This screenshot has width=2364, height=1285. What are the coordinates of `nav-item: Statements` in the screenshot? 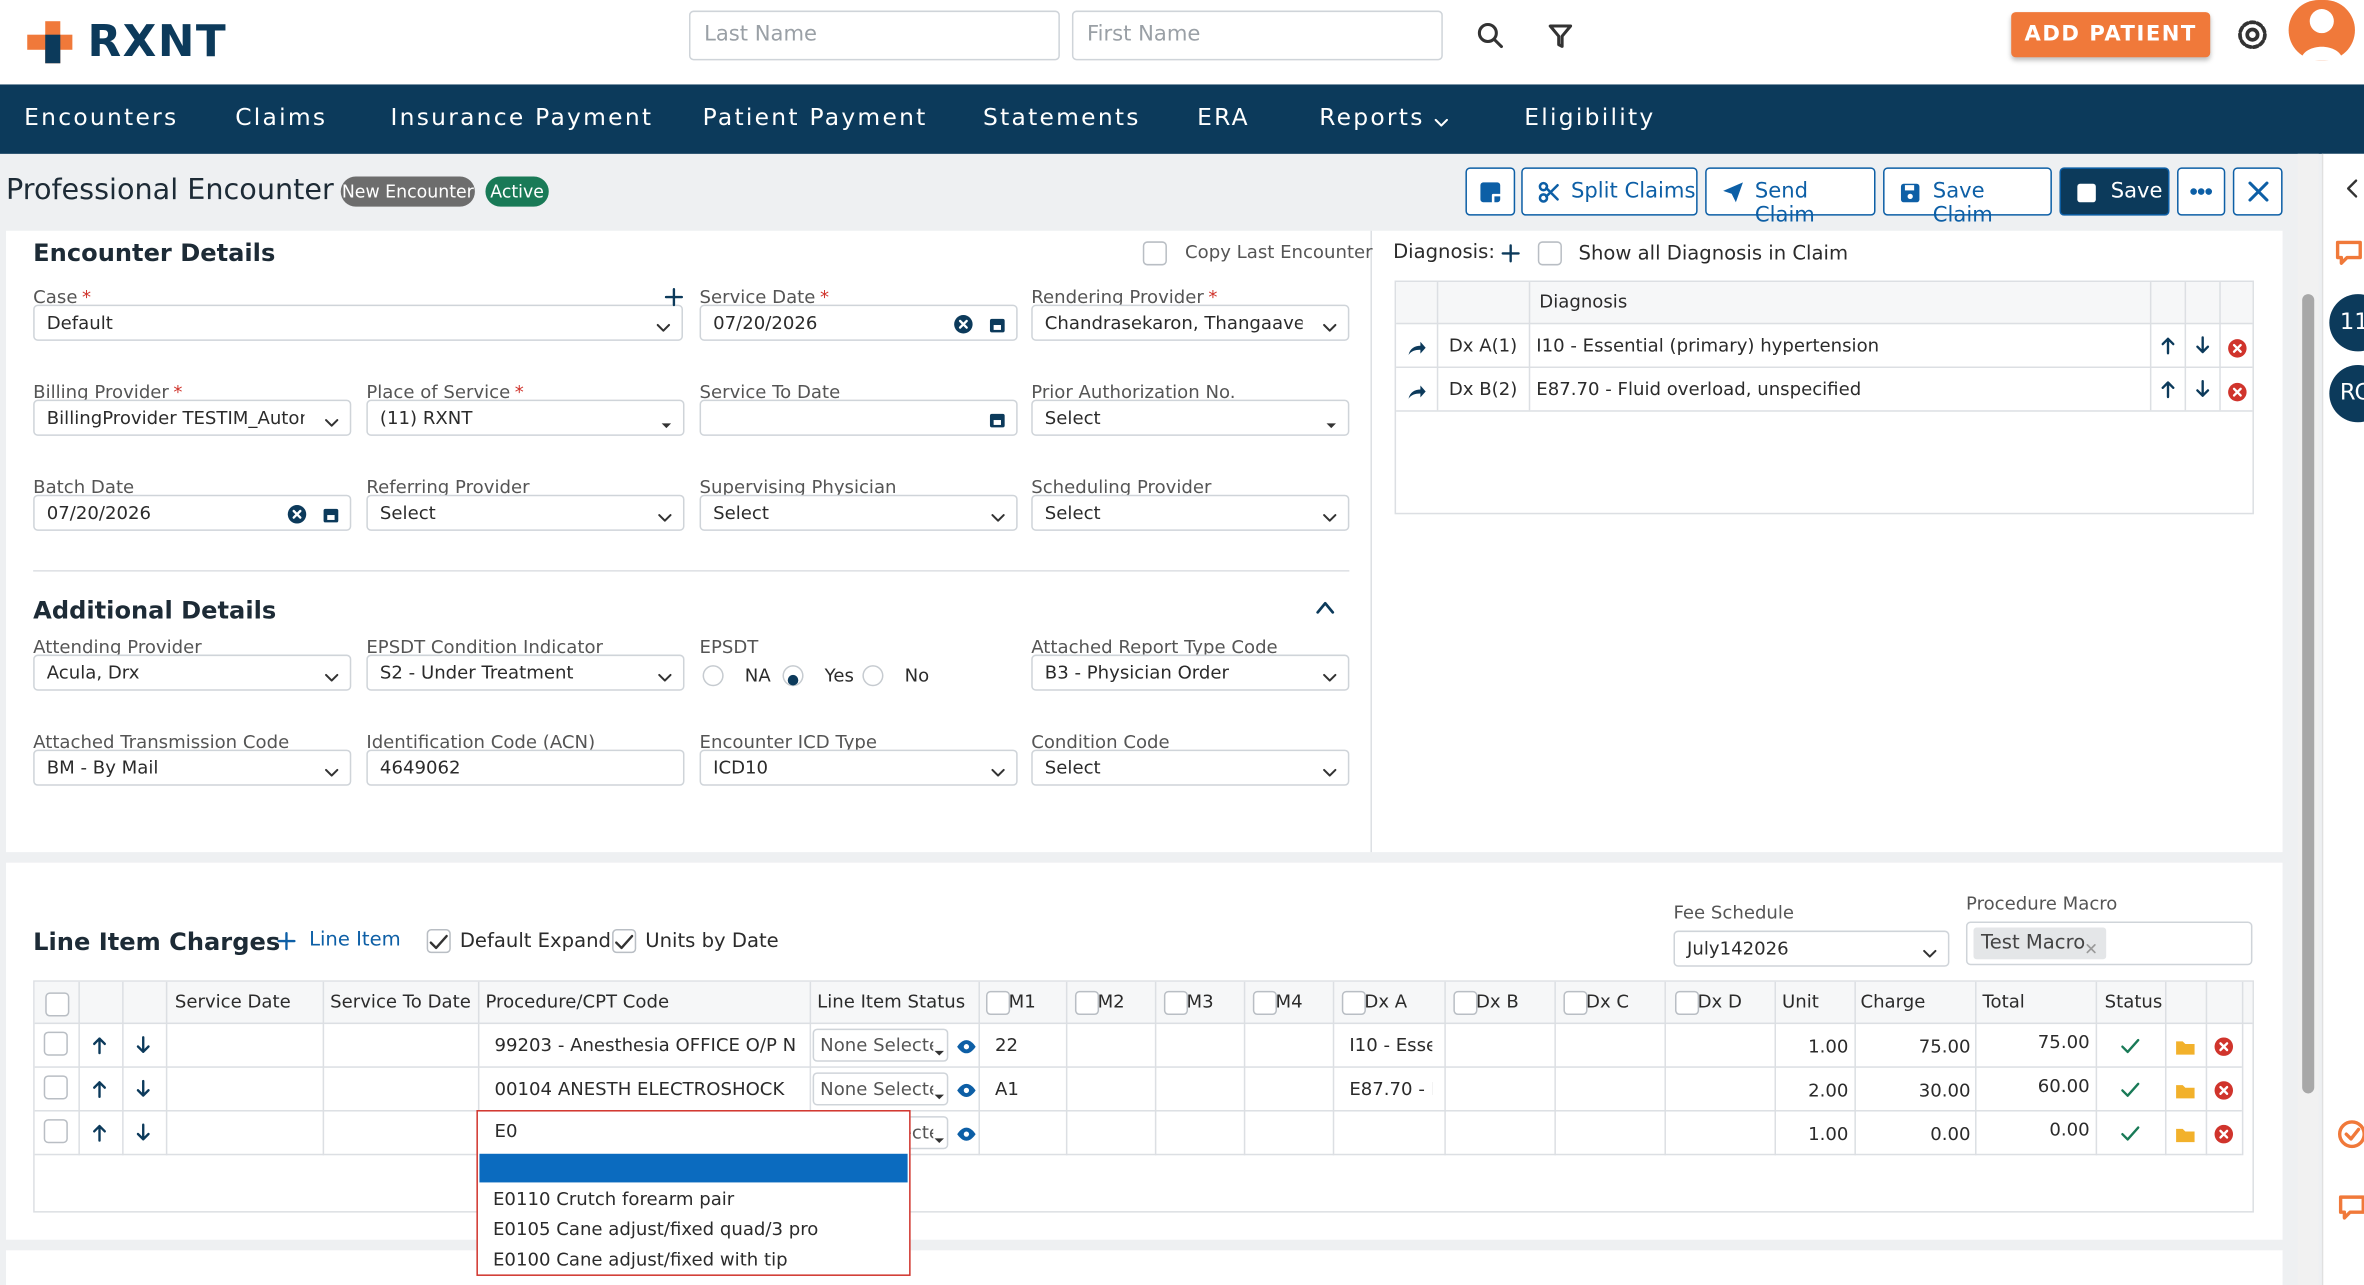 It's located at (1061, 118).